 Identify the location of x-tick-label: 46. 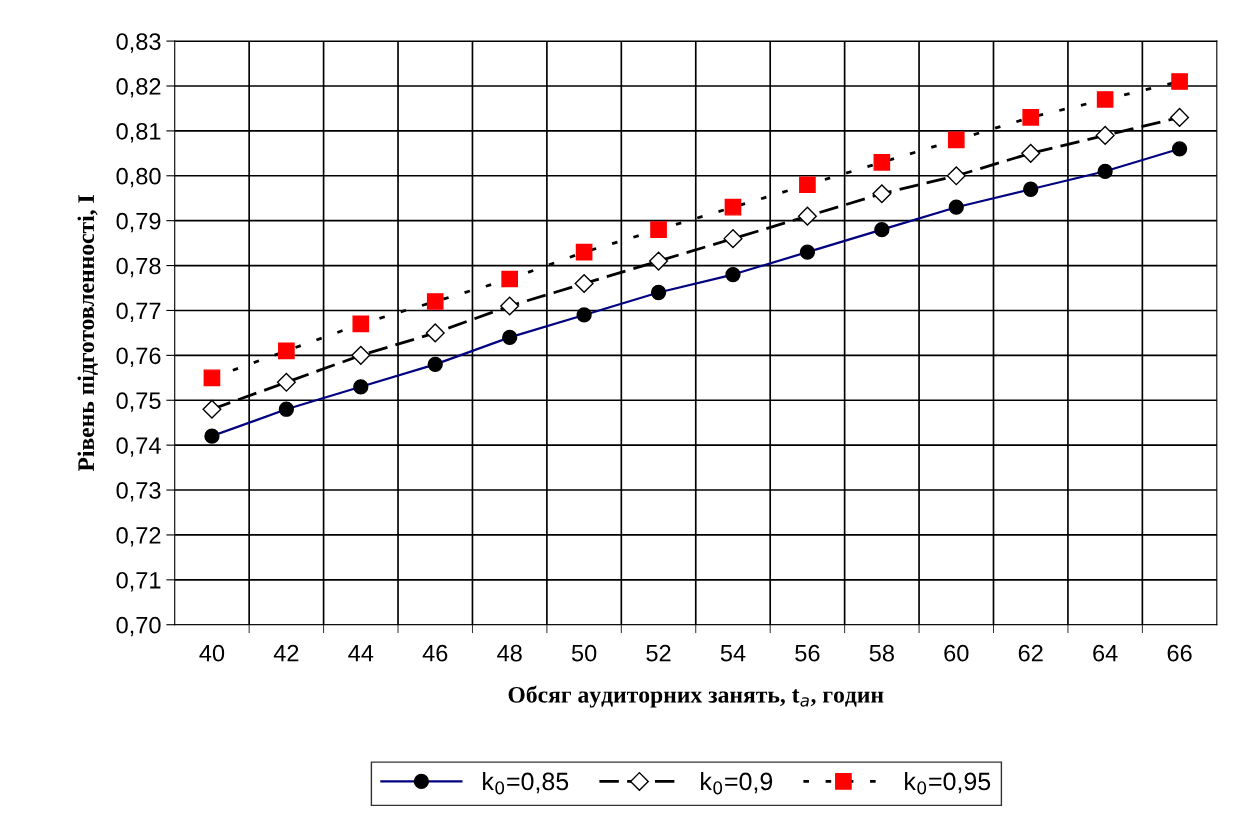
(435, 653).